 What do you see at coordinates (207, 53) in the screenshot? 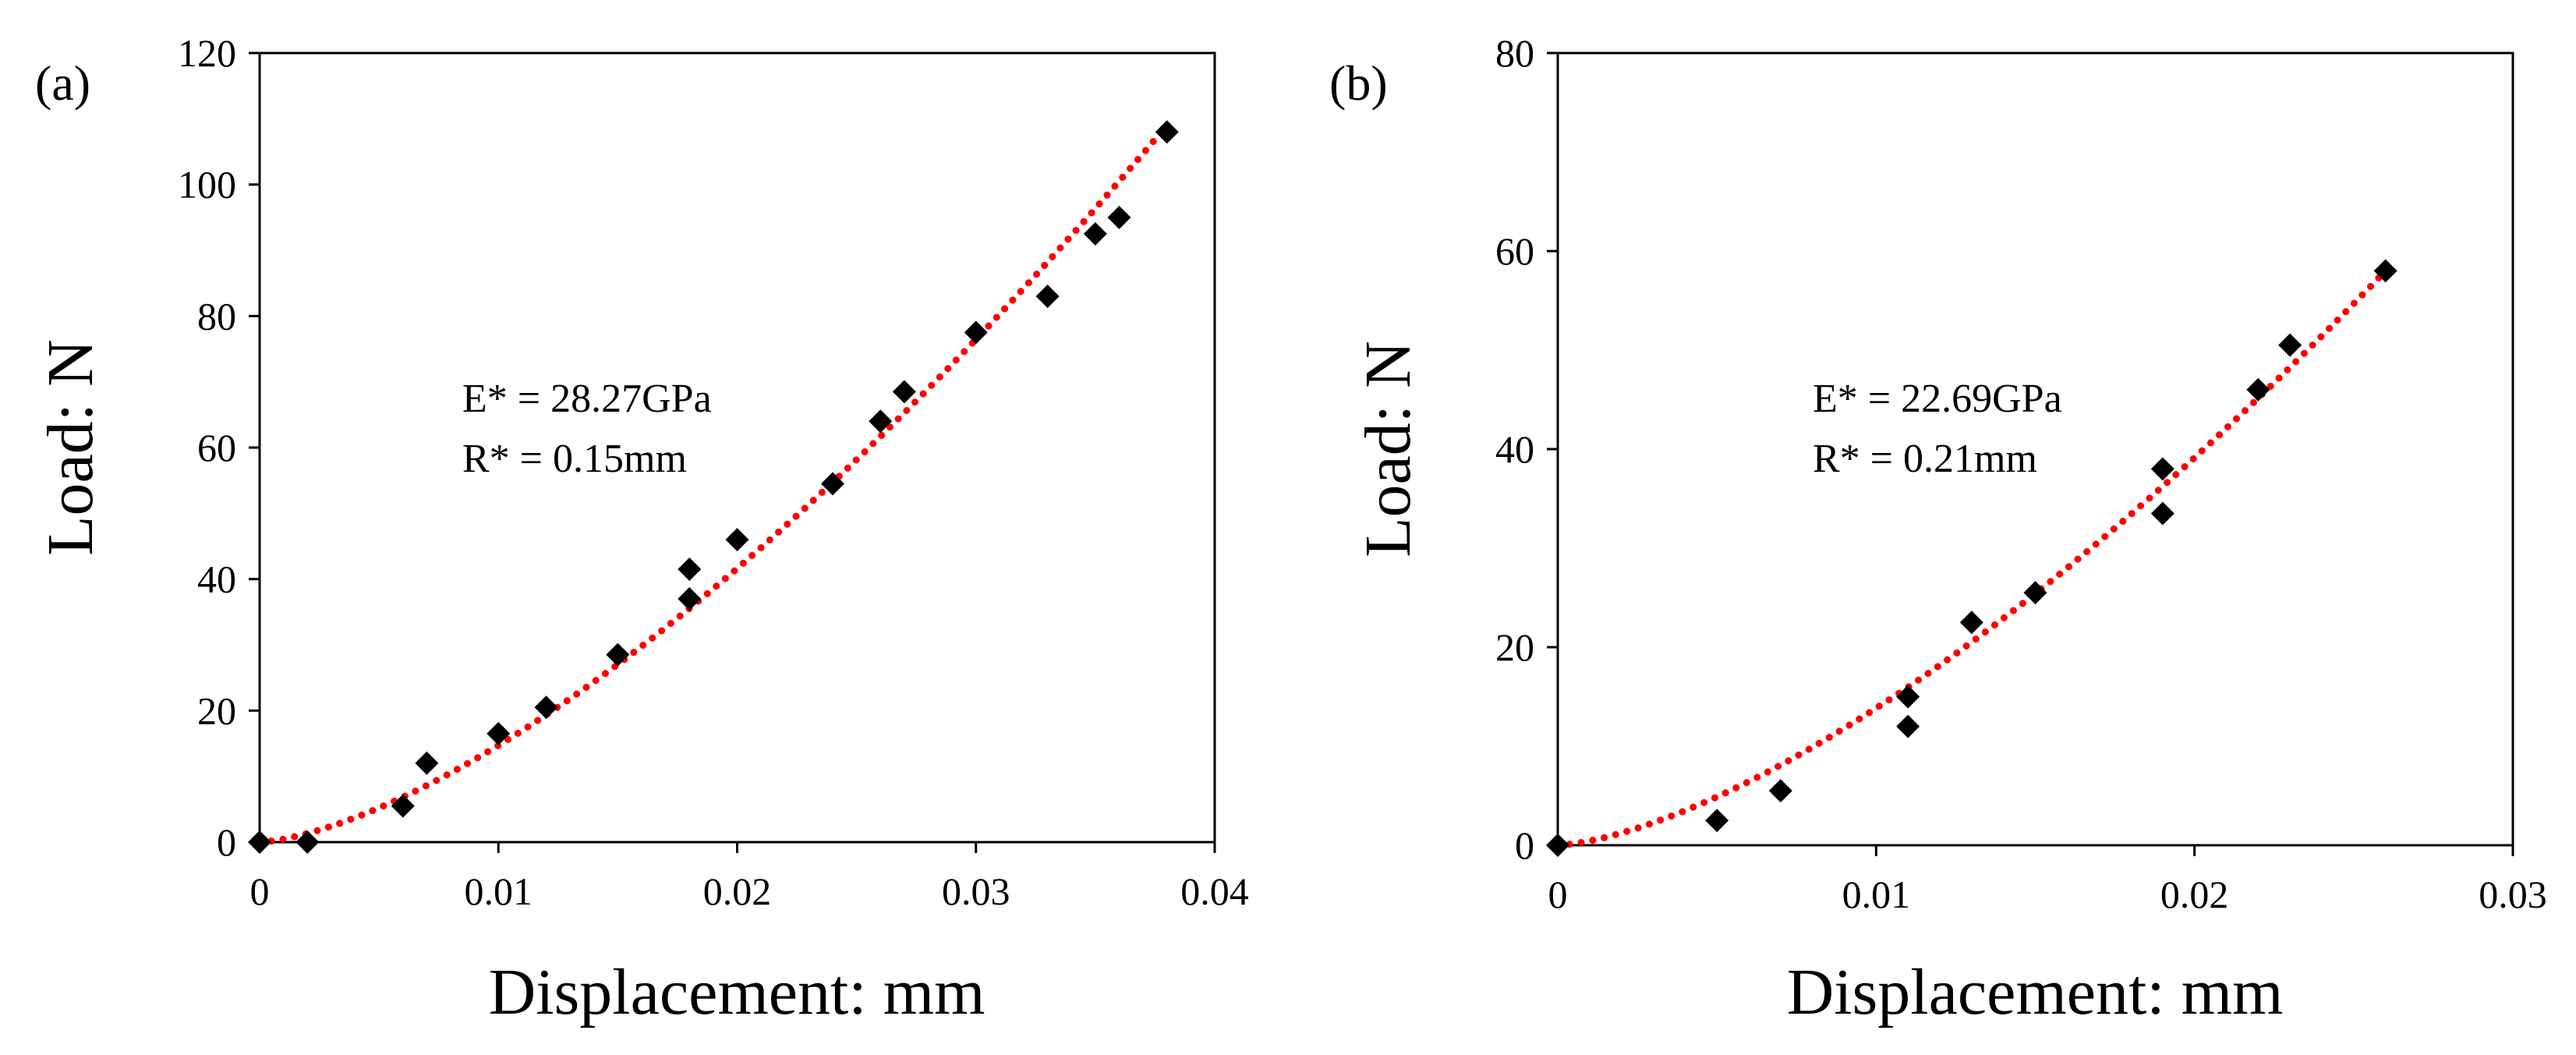
I see `y-tick-label: 120` at bounding box center [207, 53].